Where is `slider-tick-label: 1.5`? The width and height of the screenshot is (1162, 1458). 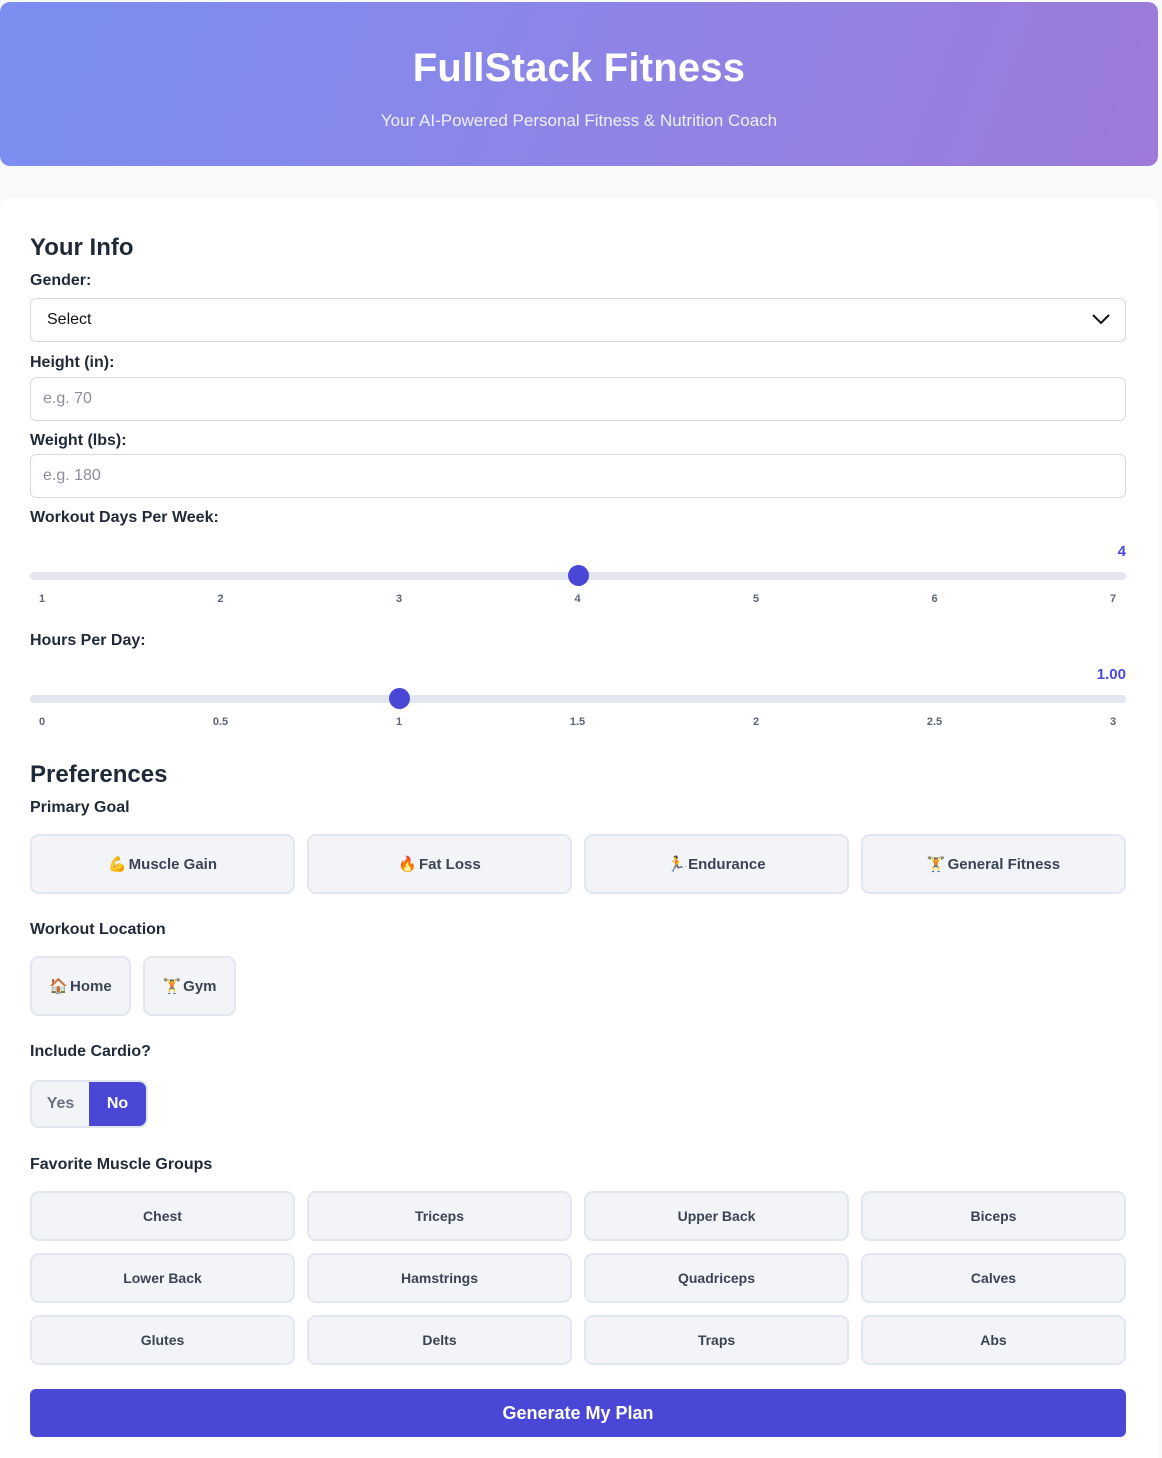
slider-tick-label: 1.5 is located at coordinates (577, 722).